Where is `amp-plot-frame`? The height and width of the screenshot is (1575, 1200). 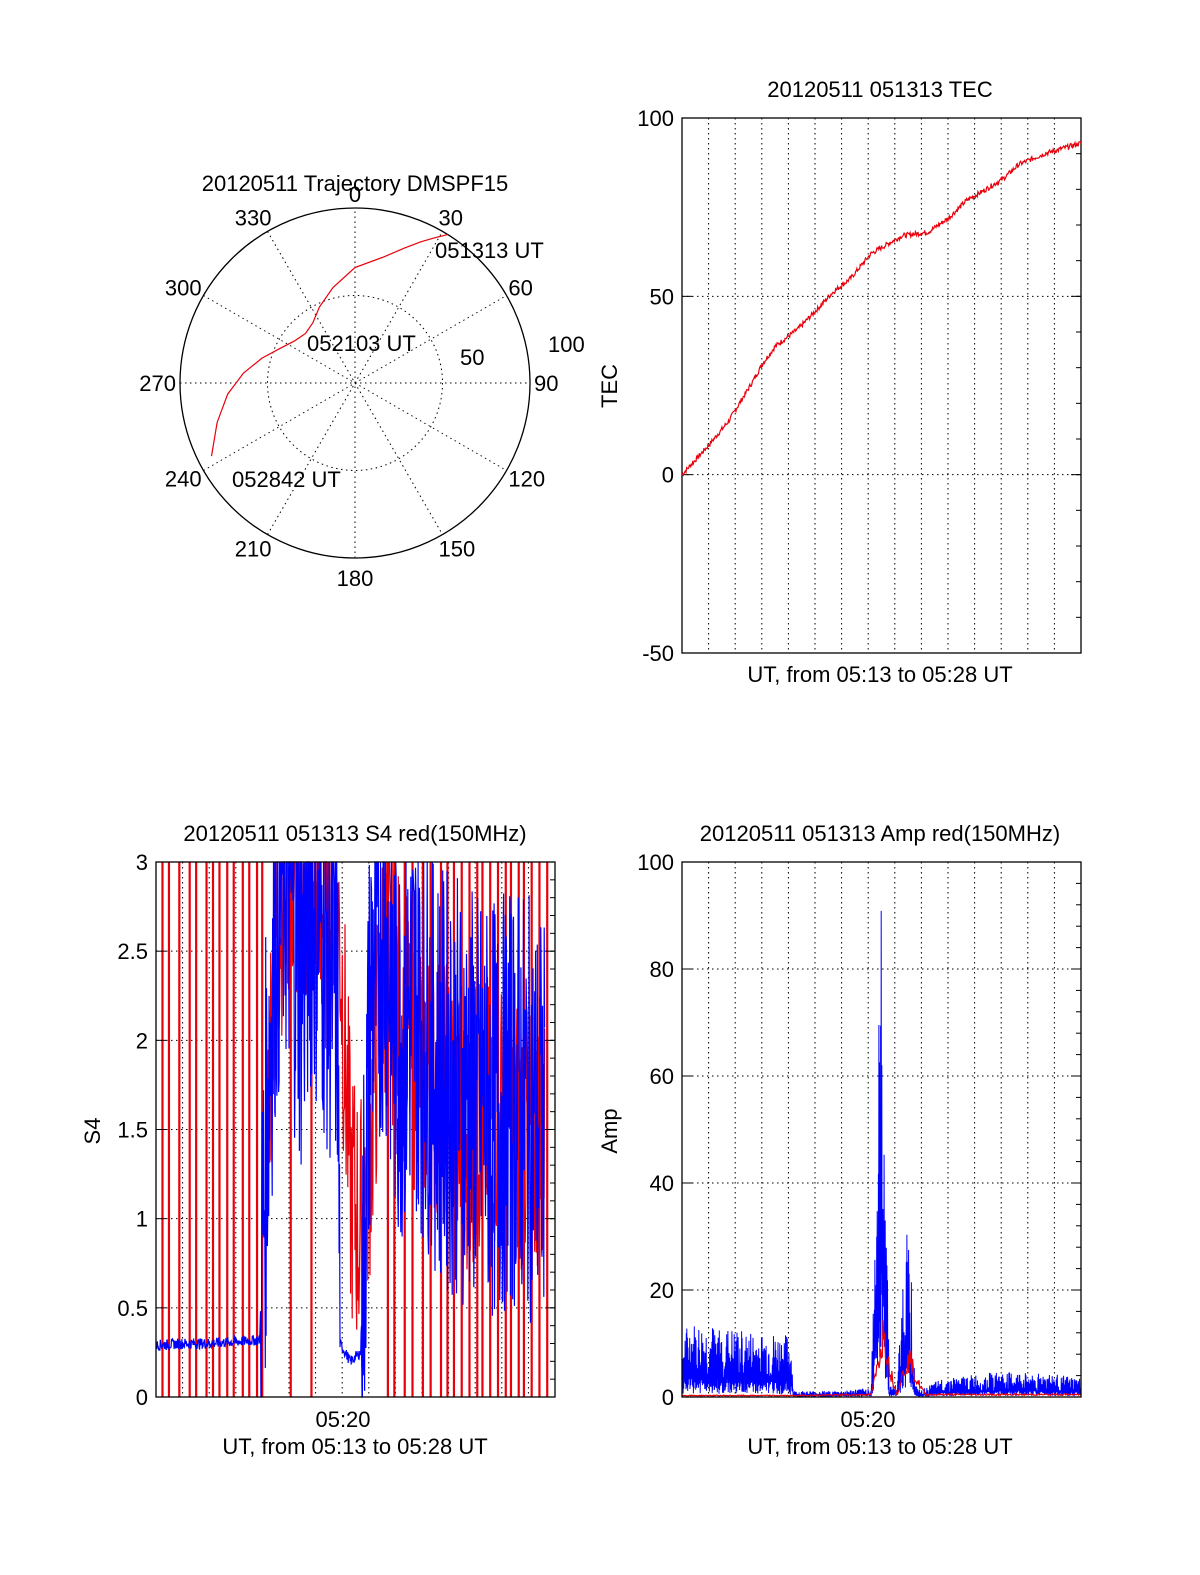 amp-plot-frame is located at coordinates (881, 1129).